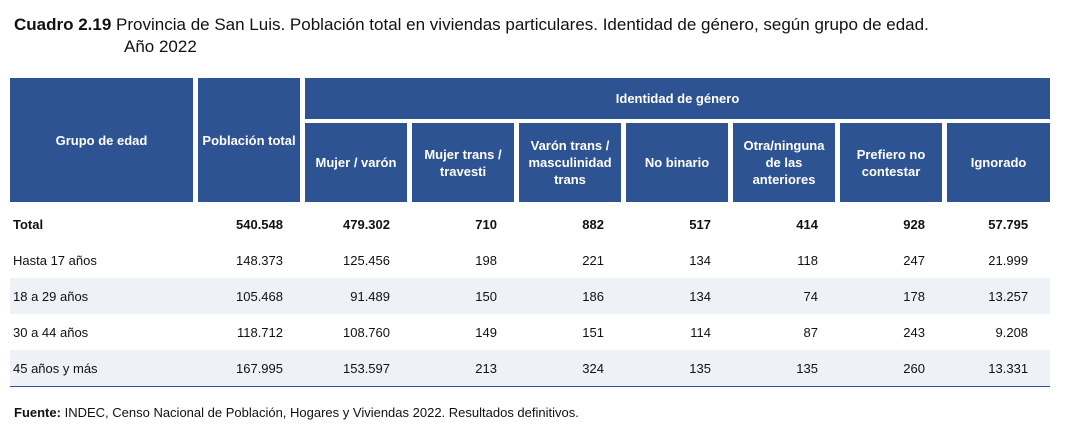 The image size is (1065, 439). I want to click on header-mujer-varon: Mujer / varón, so click(358, 164).